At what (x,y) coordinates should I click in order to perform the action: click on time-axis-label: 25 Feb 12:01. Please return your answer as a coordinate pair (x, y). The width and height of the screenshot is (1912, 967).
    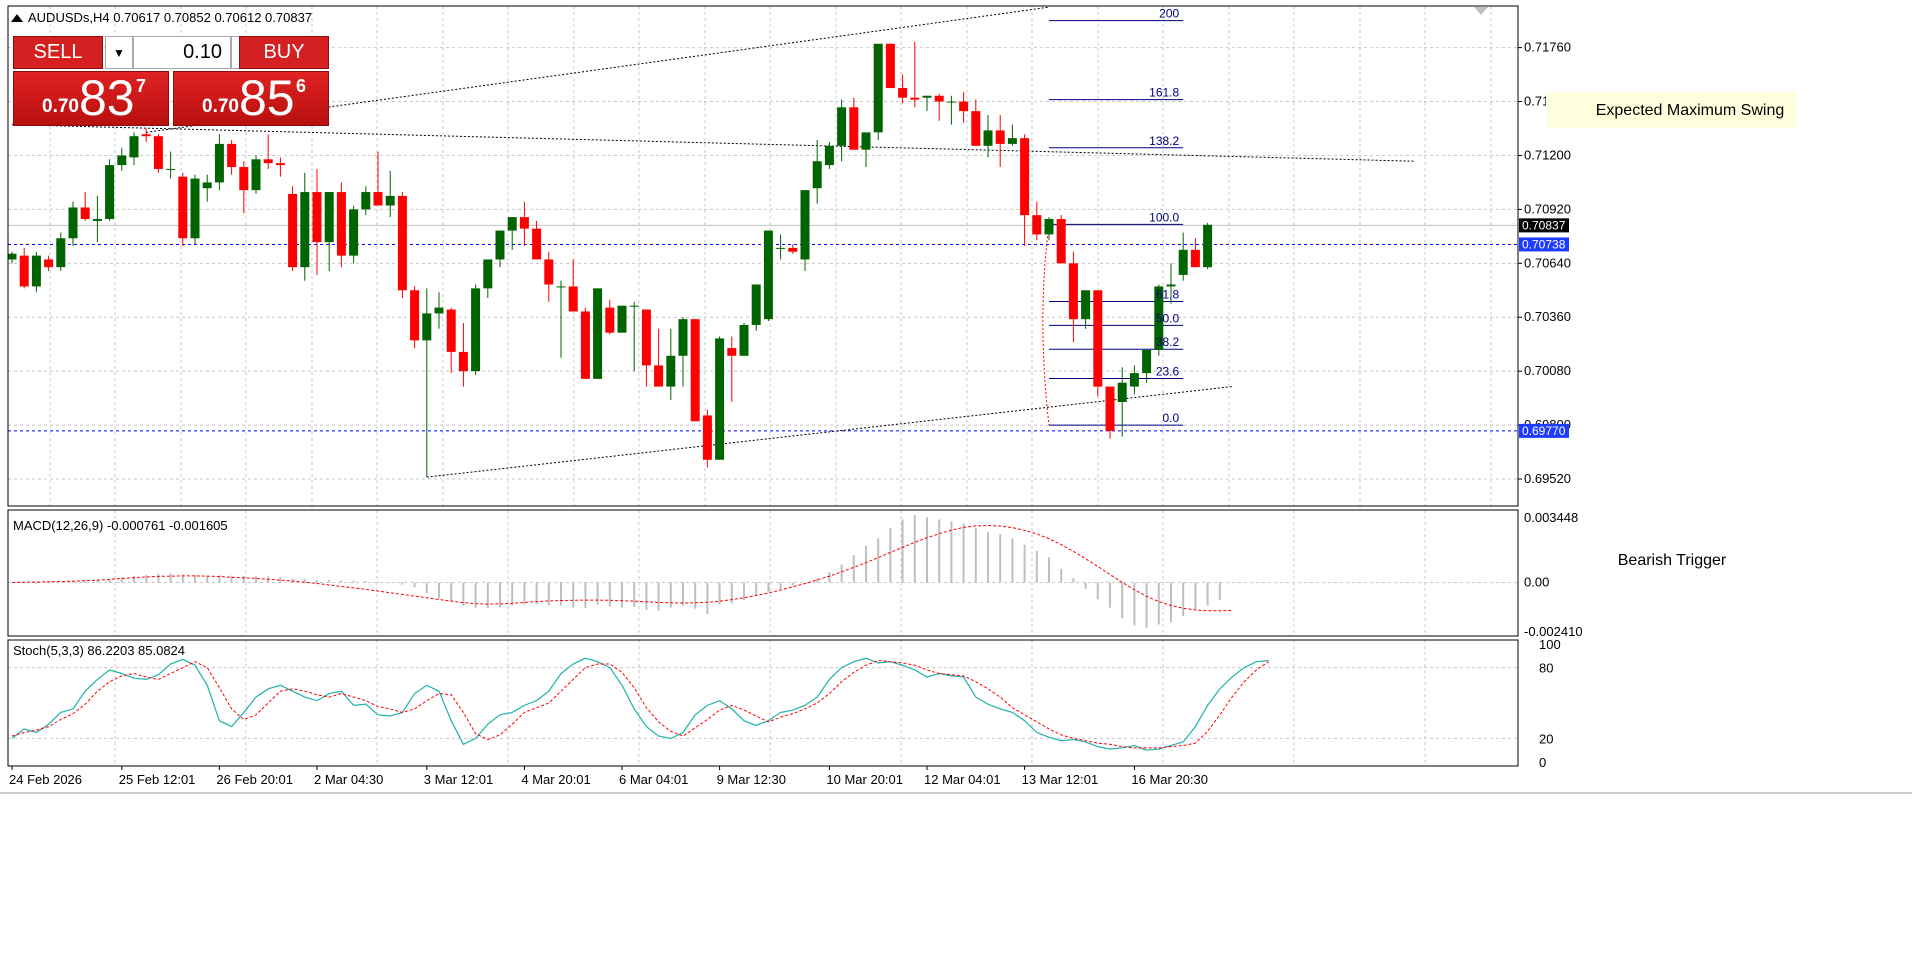
    Looking at the image, I should click on (157, 779).